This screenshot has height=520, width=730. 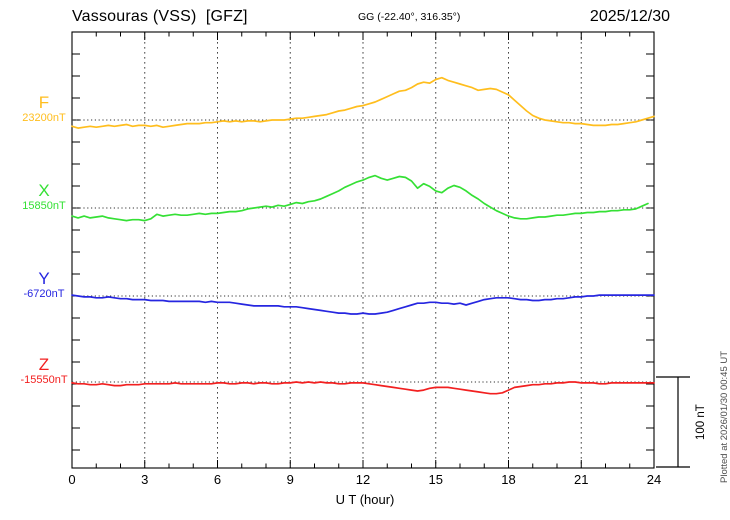 What do you see at coordinates (701, 422) in the screenshot?
I see `scalebar-label: 100 nT` at bounding box center [701, 422].